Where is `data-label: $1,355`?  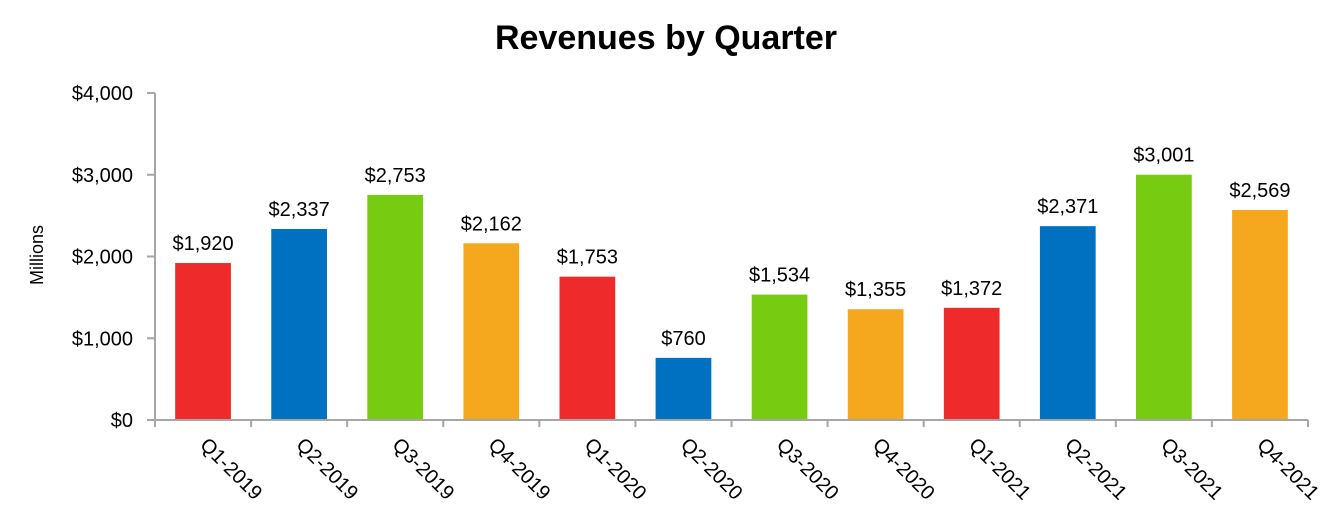
data-label: $1,355 is located at coordinates (875, 290).